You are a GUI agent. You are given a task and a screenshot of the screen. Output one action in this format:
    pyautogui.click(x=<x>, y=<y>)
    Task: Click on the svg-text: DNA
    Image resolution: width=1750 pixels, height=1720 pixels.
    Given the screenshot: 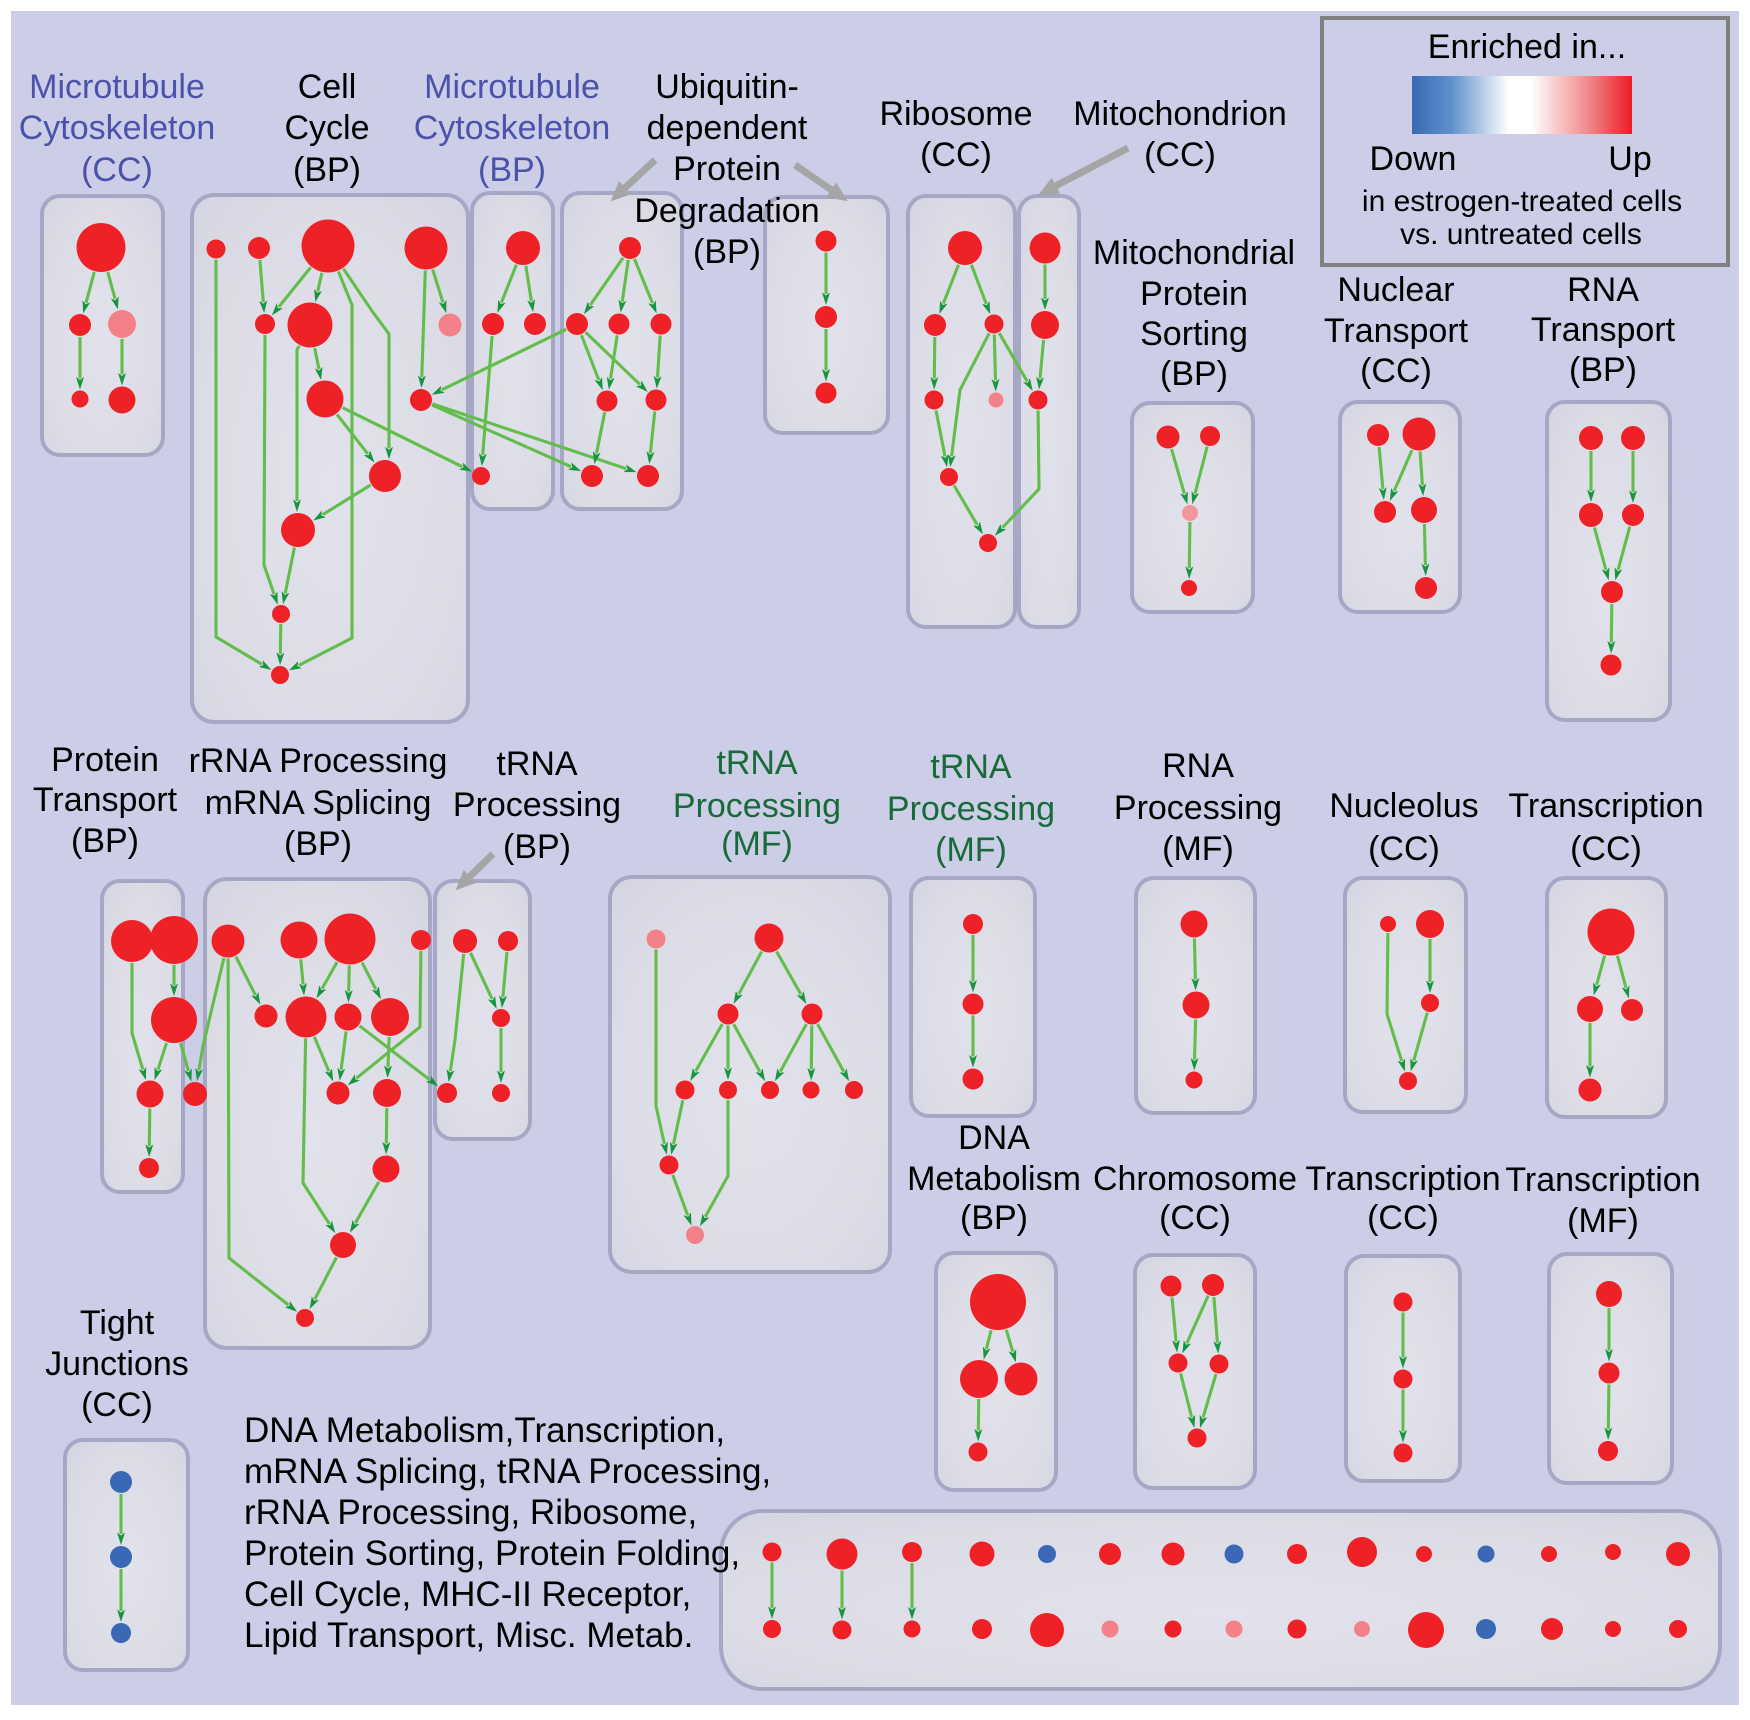 What is the action you would take?
    pyautogui.click(x=994, y=1138)
    